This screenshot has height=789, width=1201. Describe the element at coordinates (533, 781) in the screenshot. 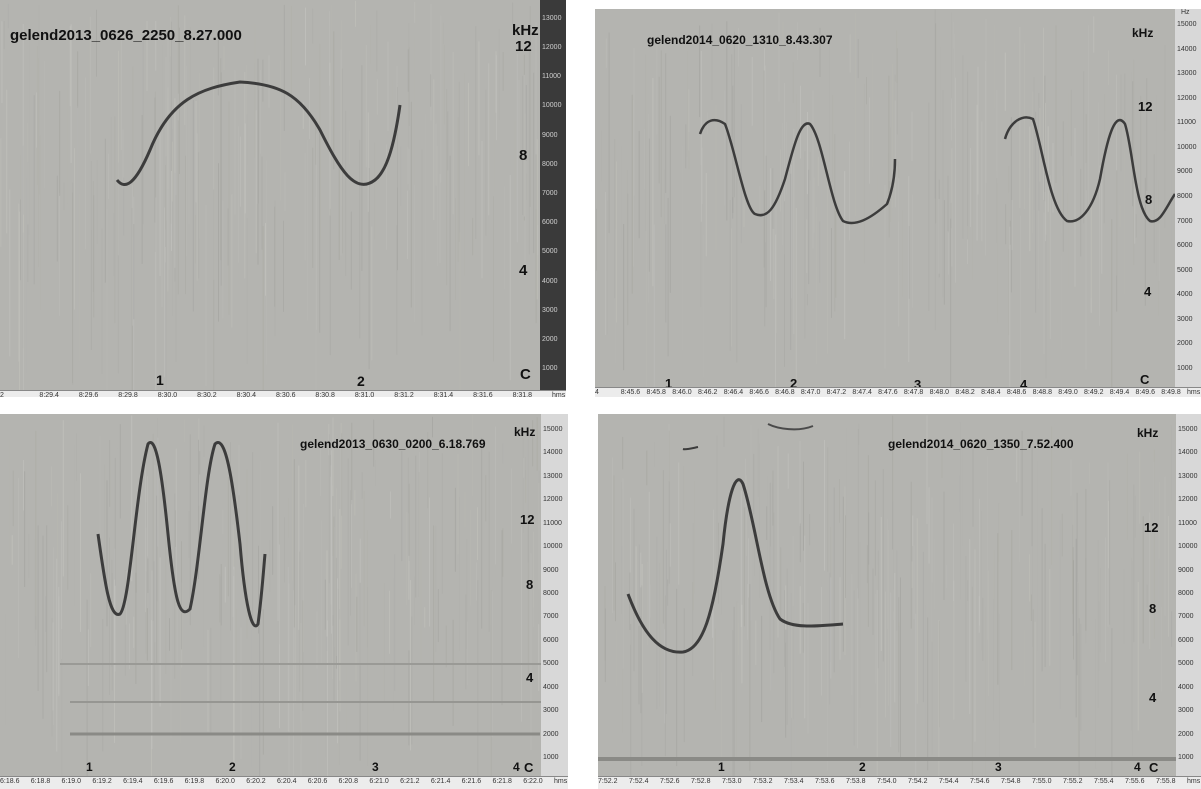

I see `time-tick-label: 6:22.0` at that location.